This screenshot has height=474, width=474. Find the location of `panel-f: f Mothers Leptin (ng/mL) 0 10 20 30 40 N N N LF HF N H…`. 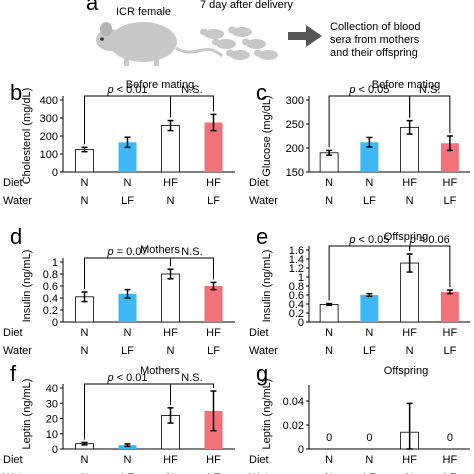

panel-f: f Mothers Leptin (ng/mL) 0 10 20 30 40 N N N LF HF N H… is located at coordinates (119, 417).